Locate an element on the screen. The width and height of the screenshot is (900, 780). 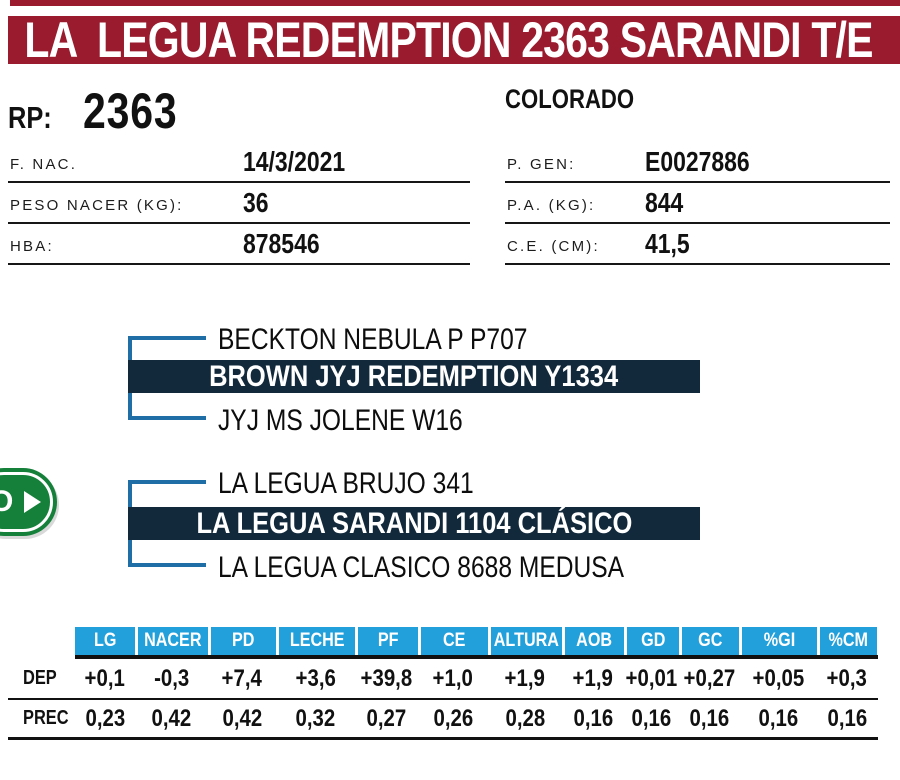
rp-value: 2363 is located at coordinates (130, 111).